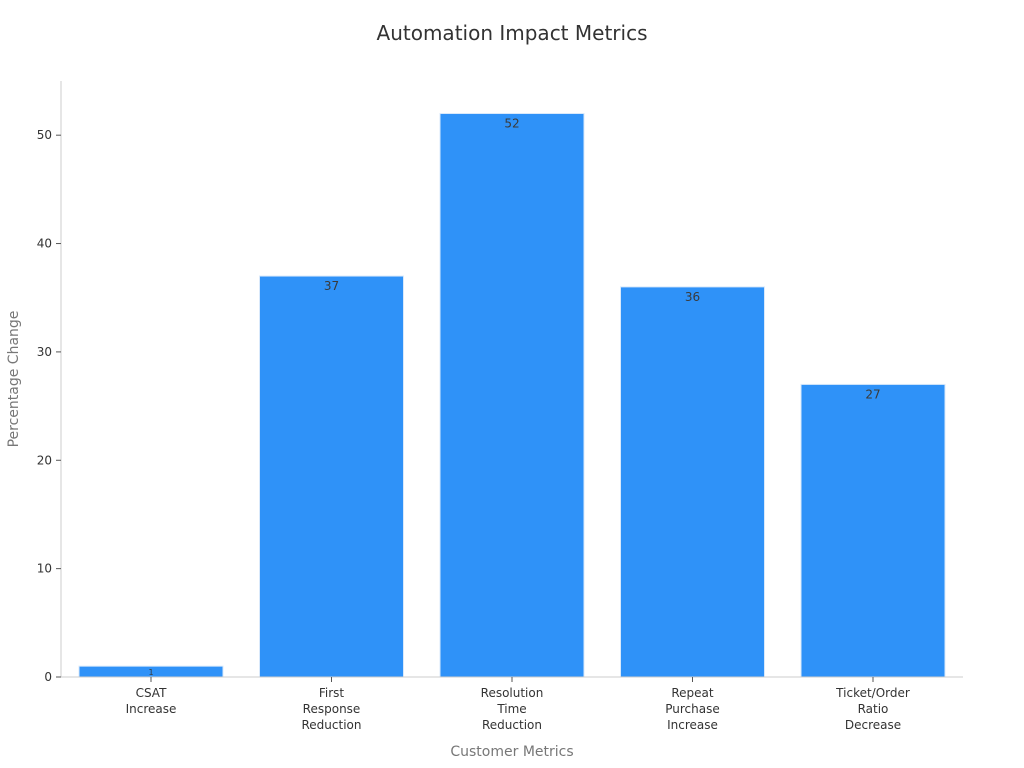 This screenshot has height=768, width=1024. What do you see at coordinates (872, 693) in the screenshot?
I see `x-tick-label-line: Ticket/Order` at bounding box center [872, 693].